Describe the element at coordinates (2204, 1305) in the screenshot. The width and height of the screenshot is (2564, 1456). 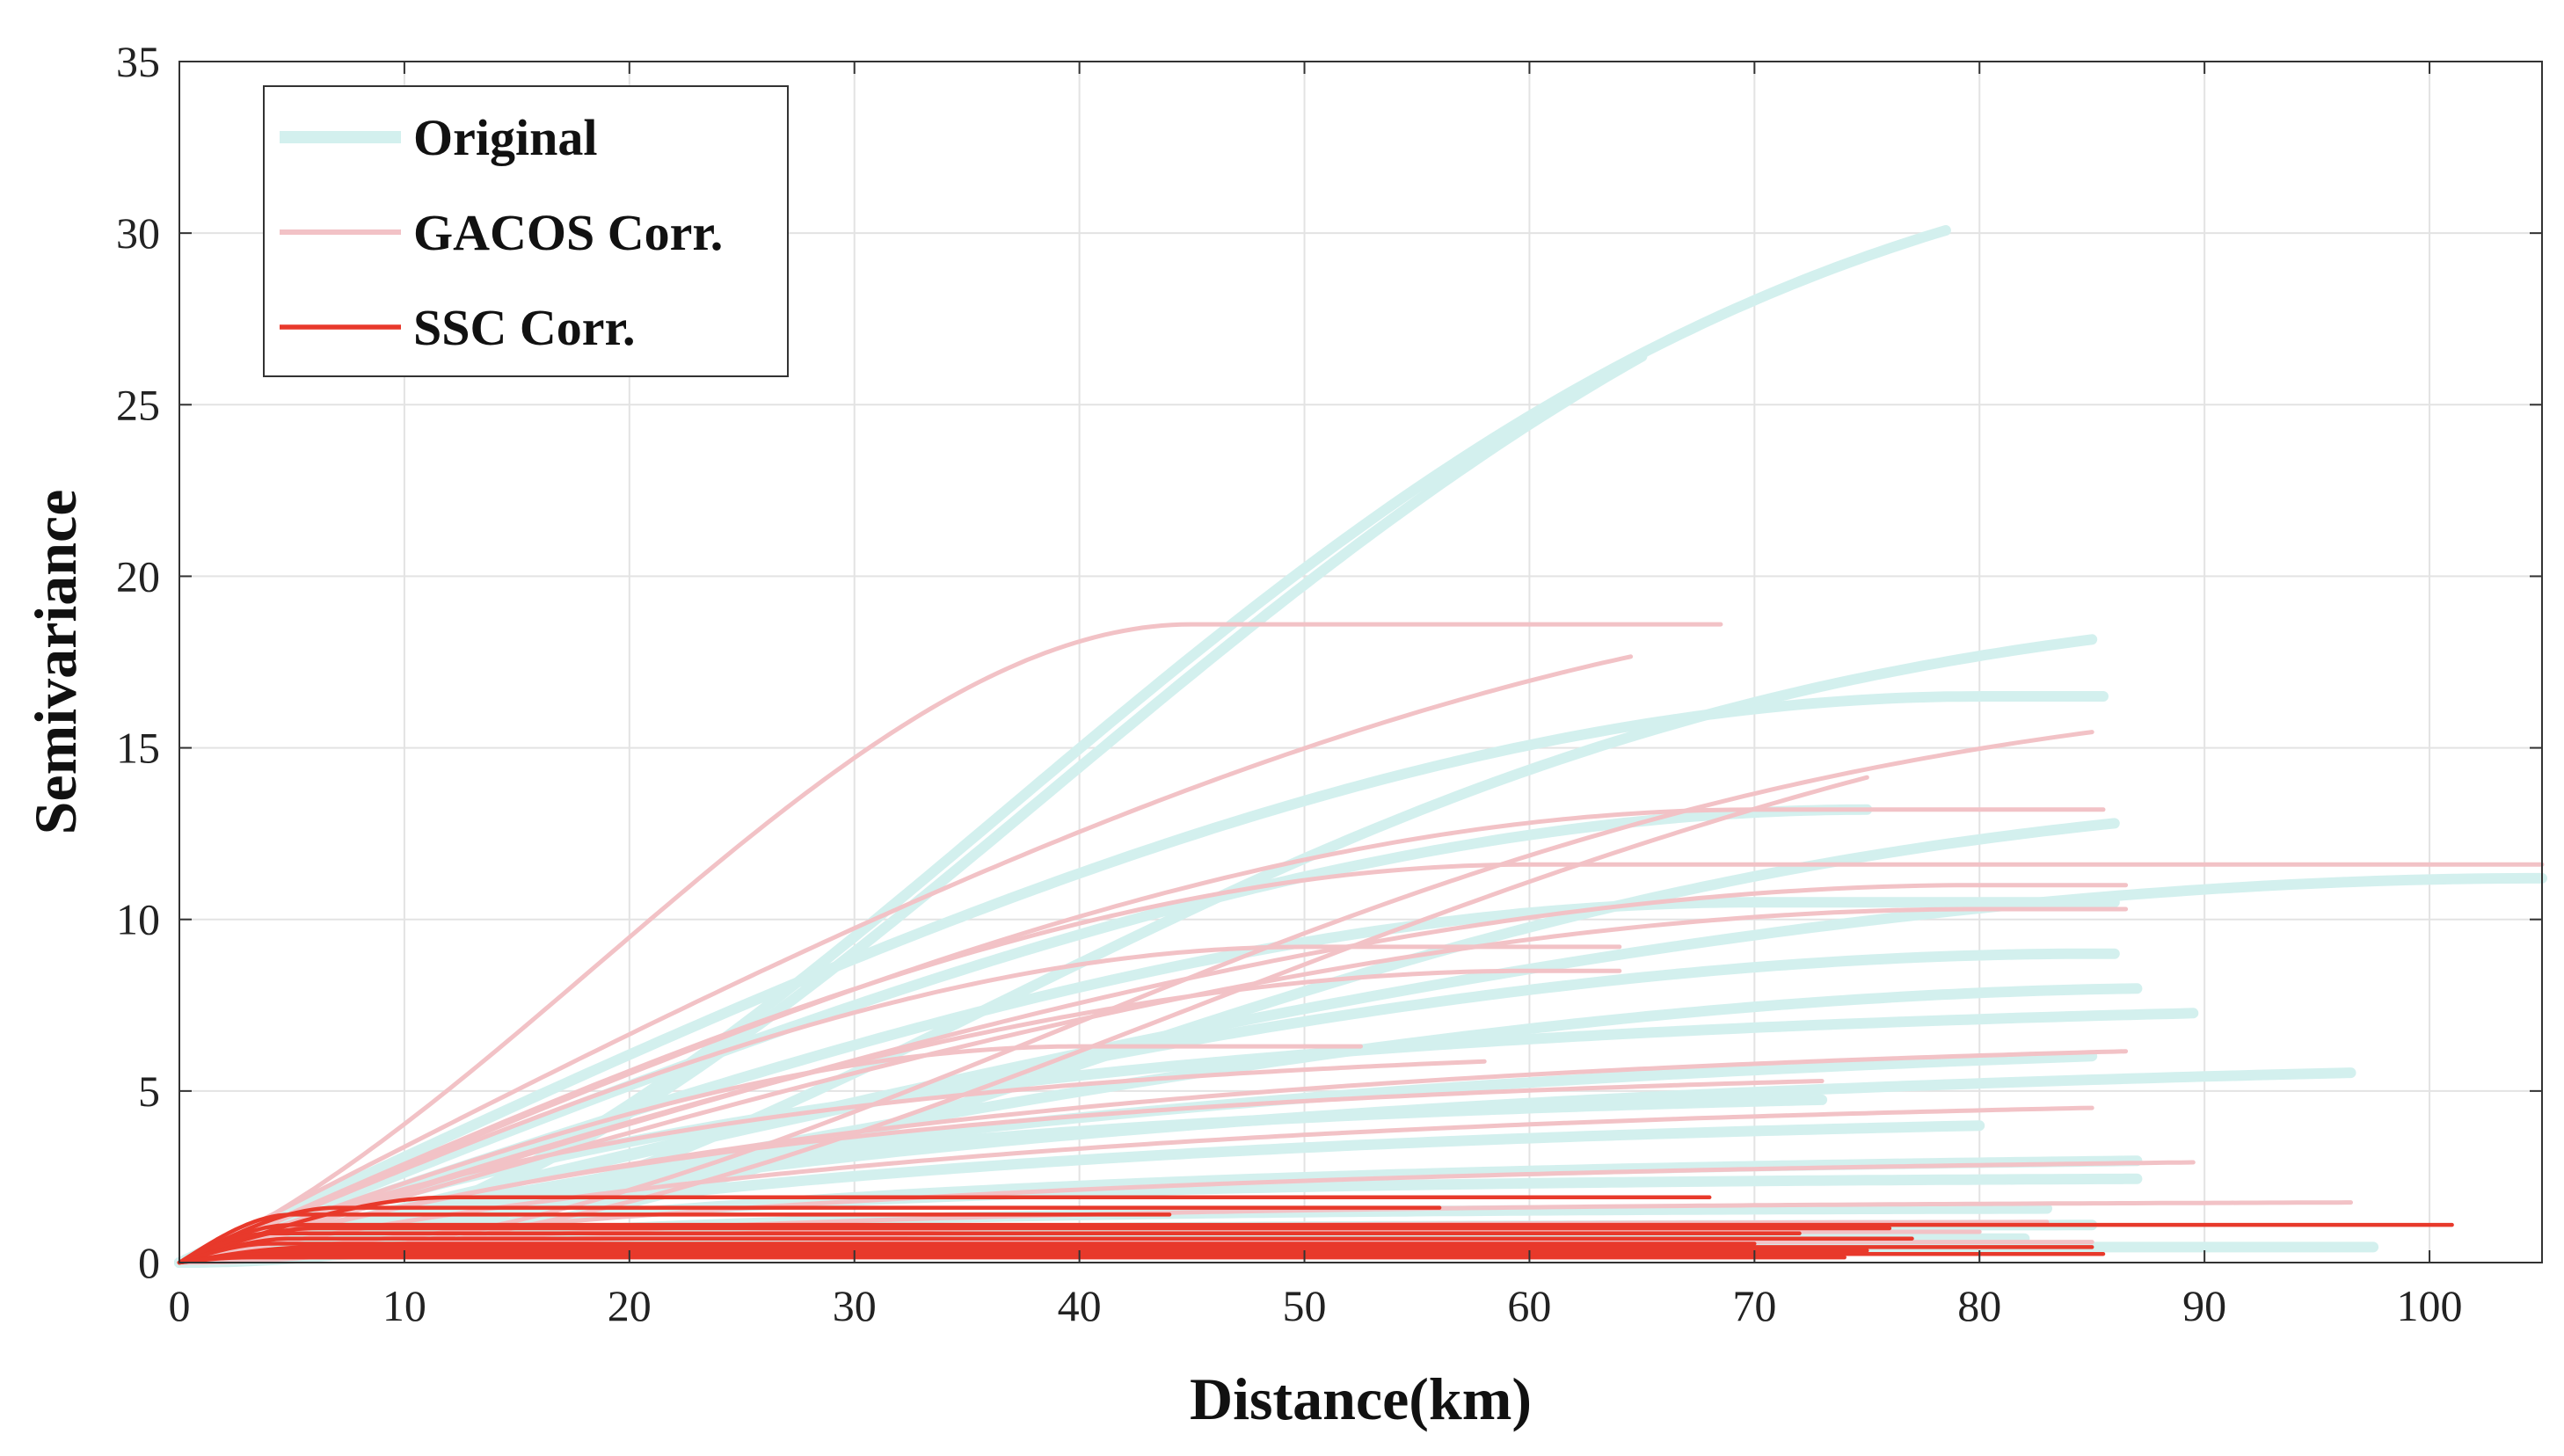
I see `x-tick-label: 90` at that location.